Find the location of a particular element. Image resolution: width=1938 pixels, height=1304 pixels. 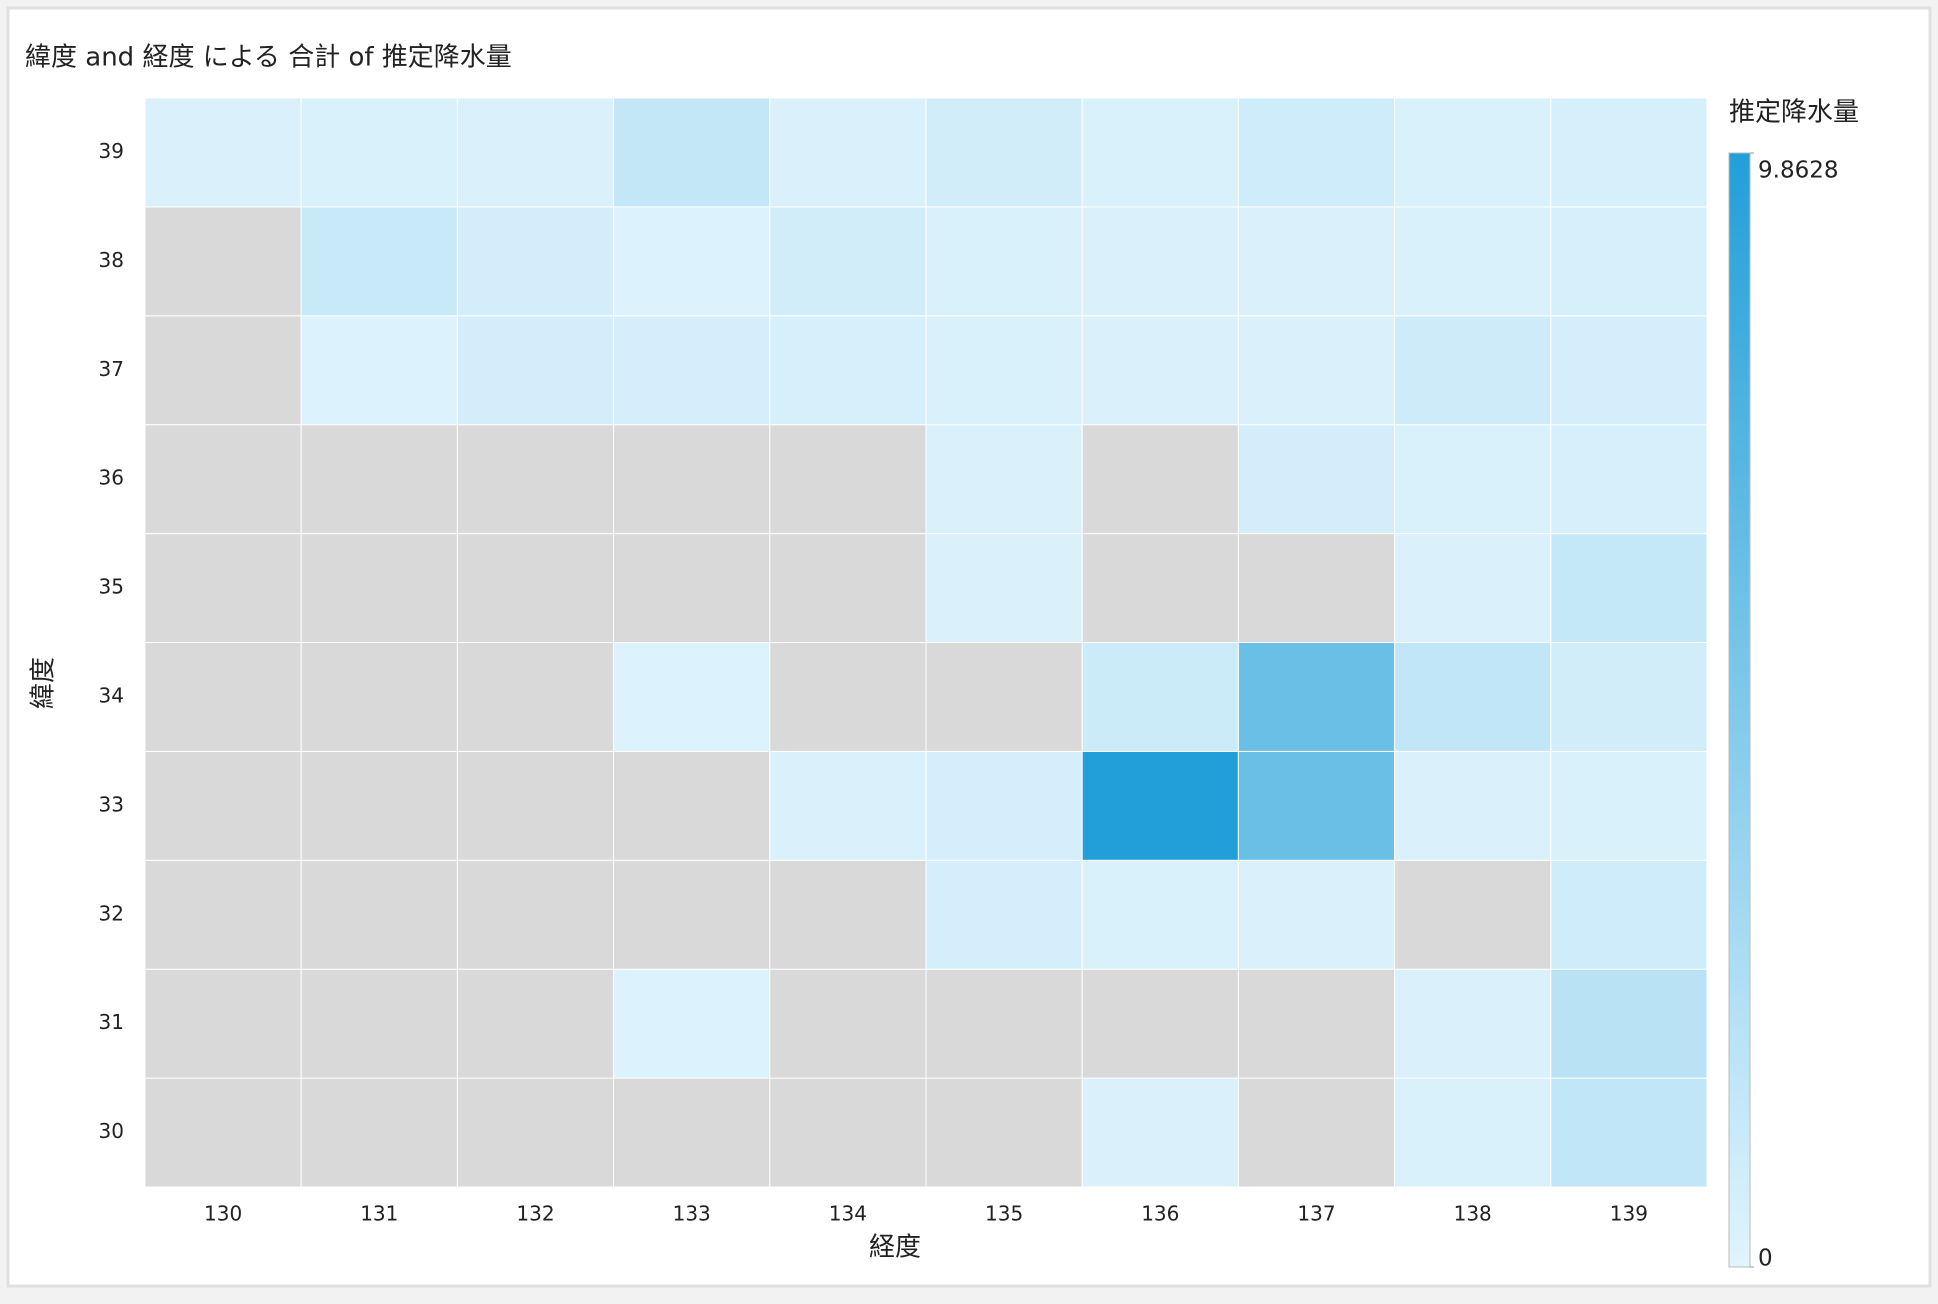

y-axis-label: 緯度 is located at coordinates (44, 683).